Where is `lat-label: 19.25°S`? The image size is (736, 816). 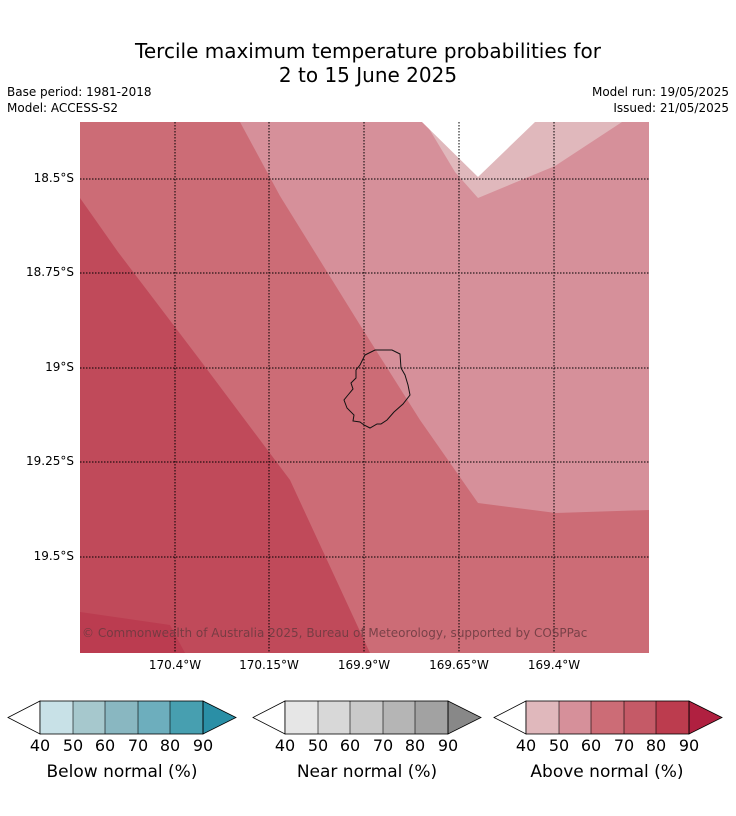 lat-label: 19.25°S is located at coordinates (50, 461).